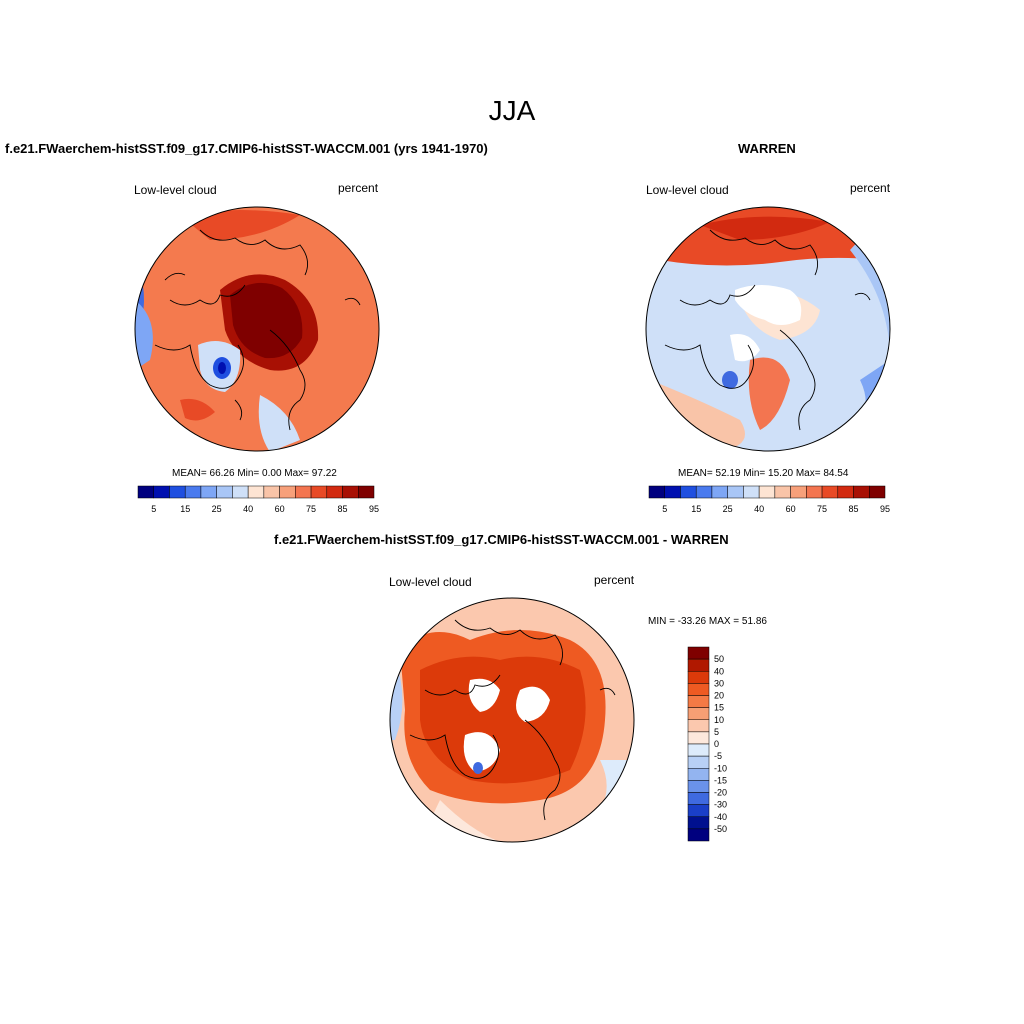  What do you see at coordinates (716, 744) in the screenshot?
I see `colorbar-tick-label: 0` at bounding box center [716, 744].